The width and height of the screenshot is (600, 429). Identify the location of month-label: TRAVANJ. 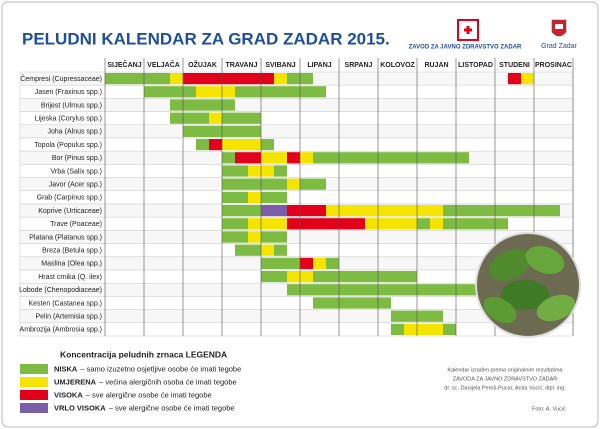
(241, 65).